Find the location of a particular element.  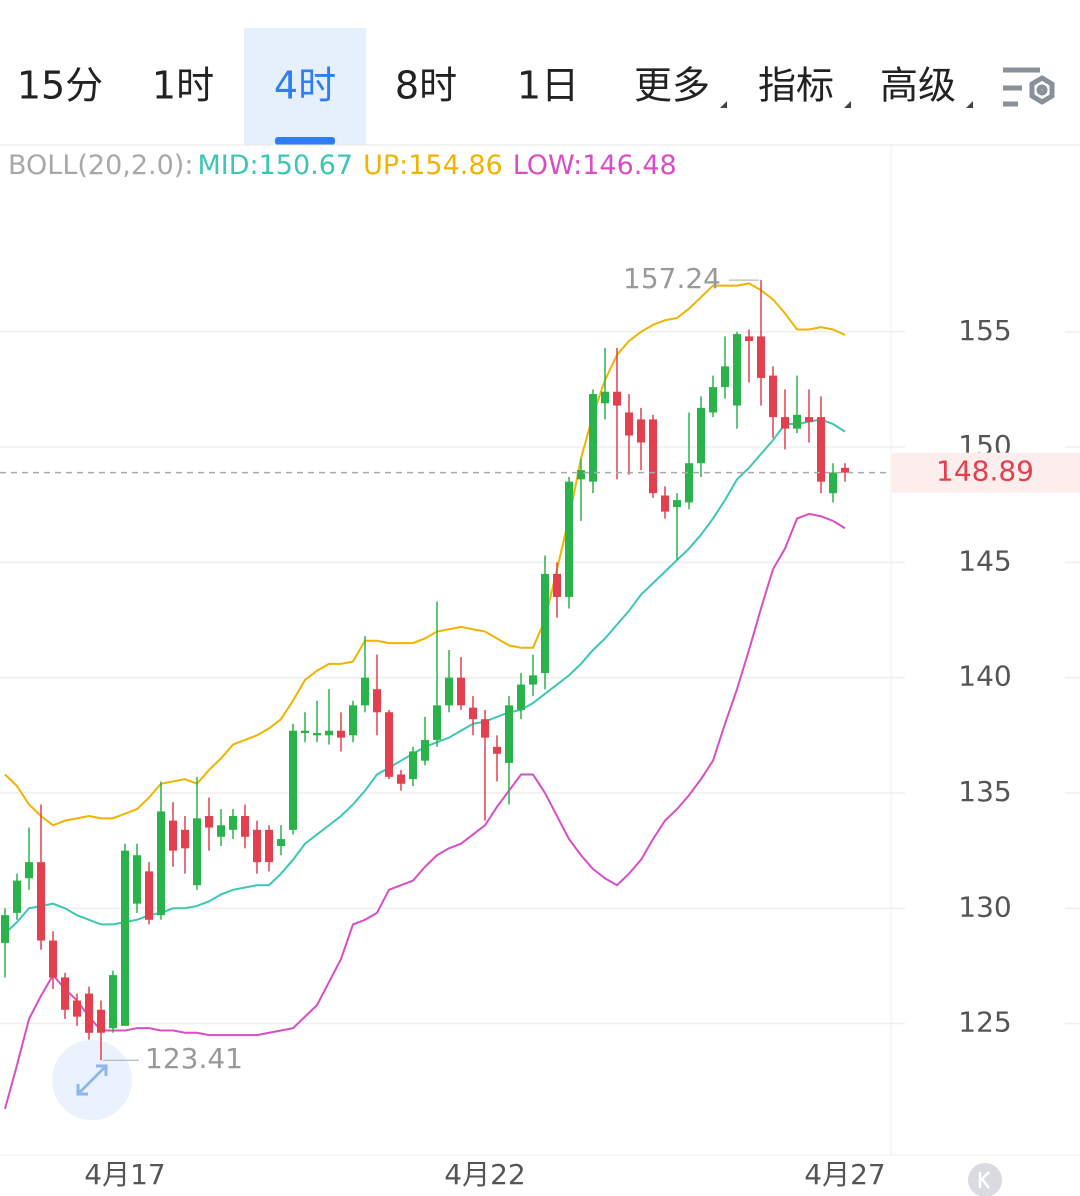

x-tick-label: 4月22 is located at coordinates (484, 1174).